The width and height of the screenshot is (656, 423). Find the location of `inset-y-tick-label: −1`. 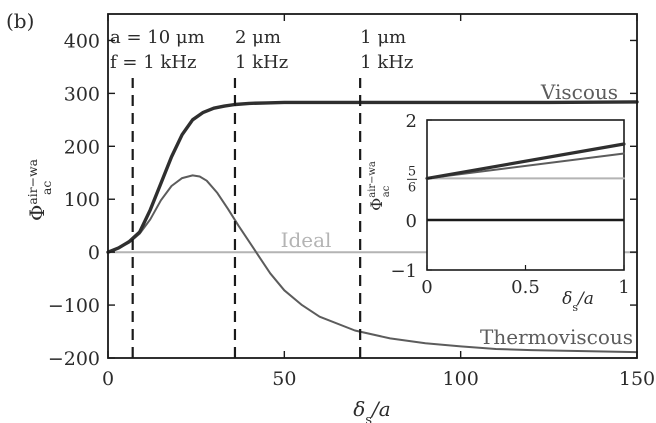

inset-y-tick-label: −1 is located at coordinates (403, 271).